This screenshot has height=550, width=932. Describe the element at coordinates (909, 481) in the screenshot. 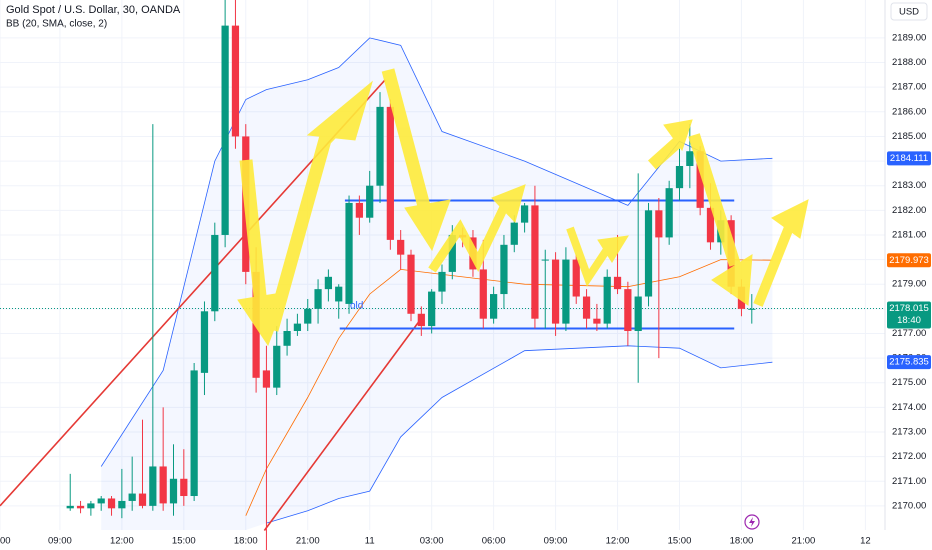

I see `y-tick-label: 2171.00` at that location.